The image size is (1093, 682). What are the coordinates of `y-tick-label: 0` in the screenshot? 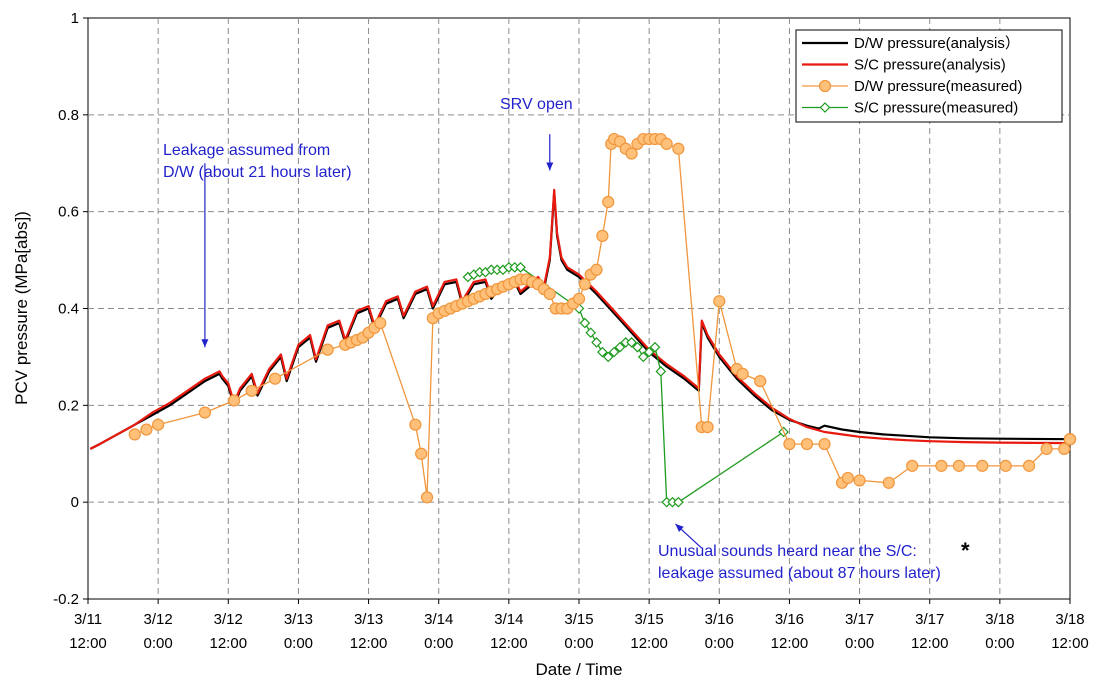 It's located at (75, 502).